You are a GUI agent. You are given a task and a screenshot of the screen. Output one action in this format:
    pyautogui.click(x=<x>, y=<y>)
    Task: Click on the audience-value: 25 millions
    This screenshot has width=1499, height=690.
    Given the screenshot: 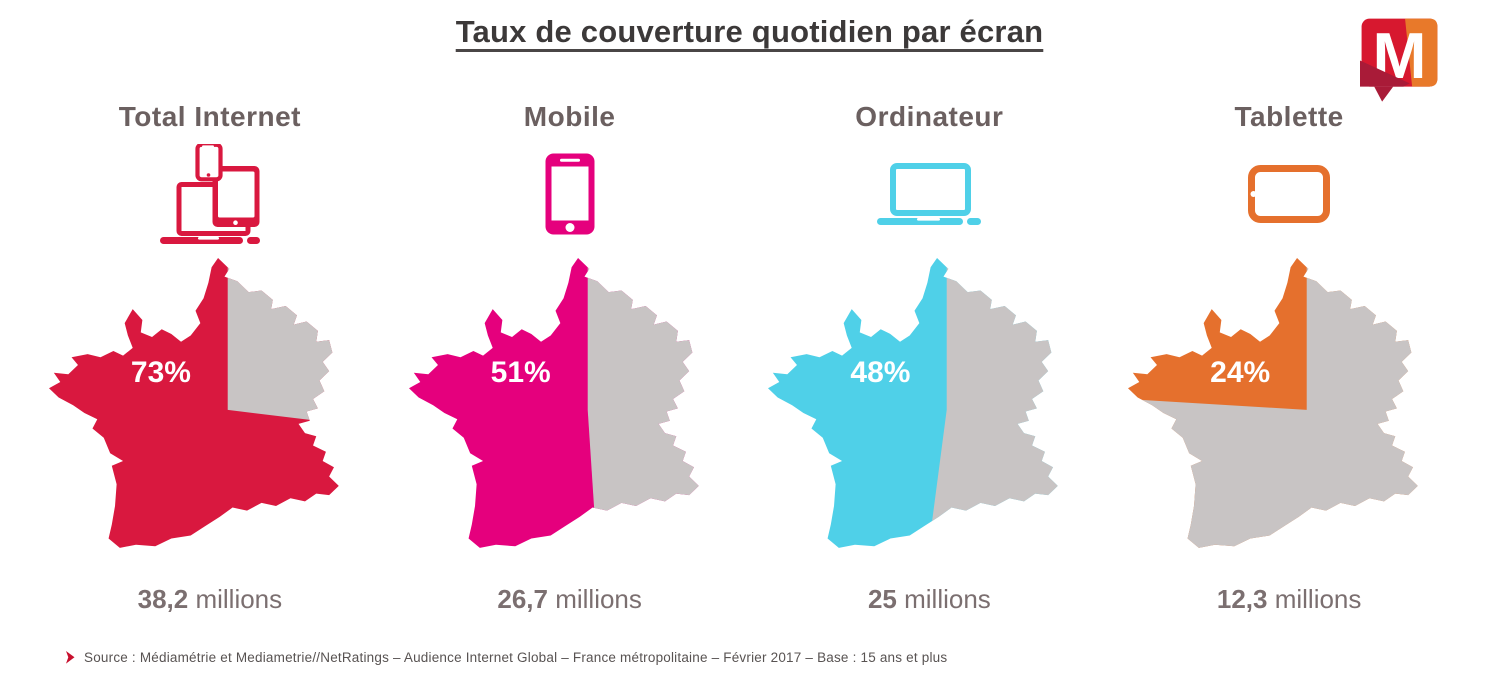 What is the action you would take?
    pyautogui.click(x=929, y=599)
    